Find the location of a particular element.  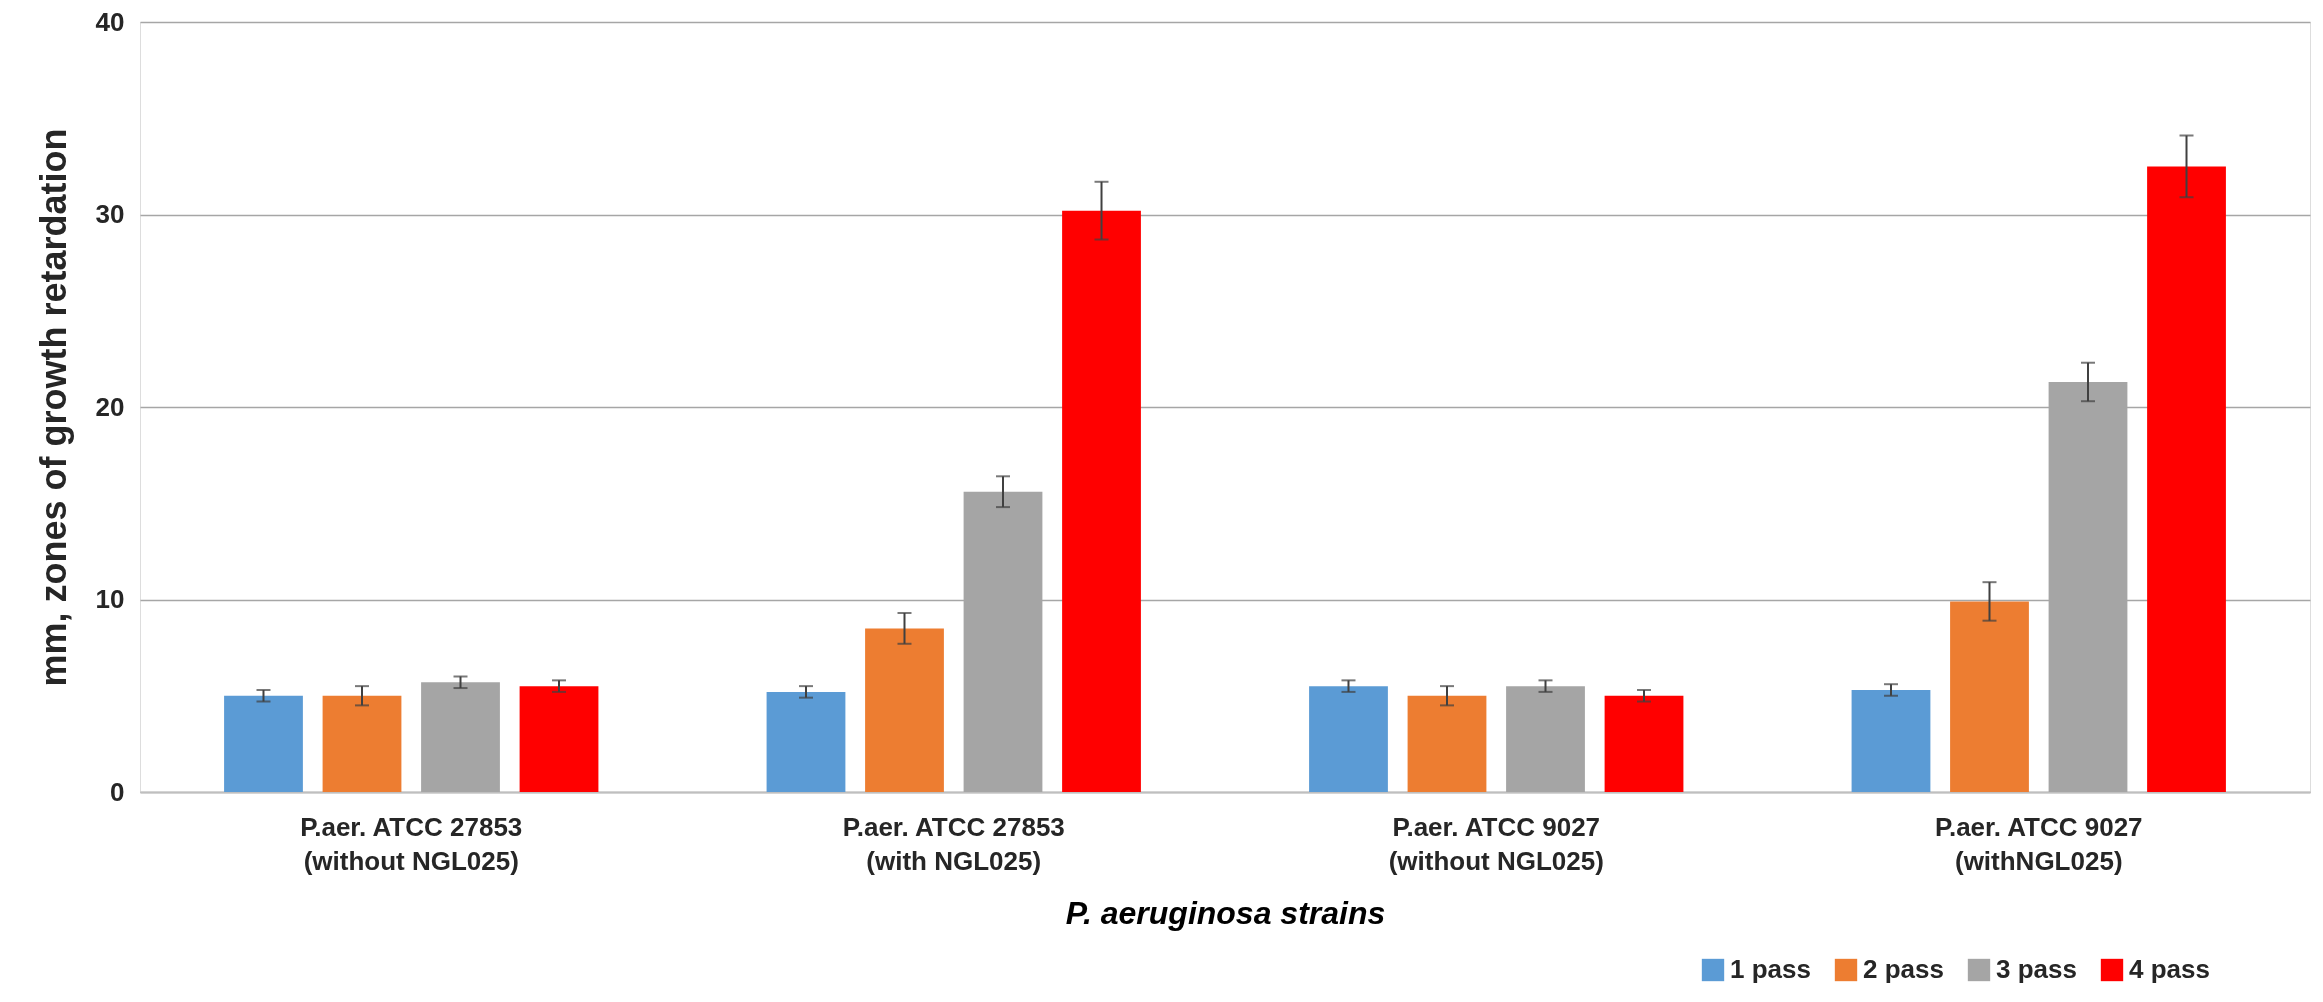

x-tick-label: P.aer. ATCC 27853 (with NGL025) is located at coordinates (953, 843).